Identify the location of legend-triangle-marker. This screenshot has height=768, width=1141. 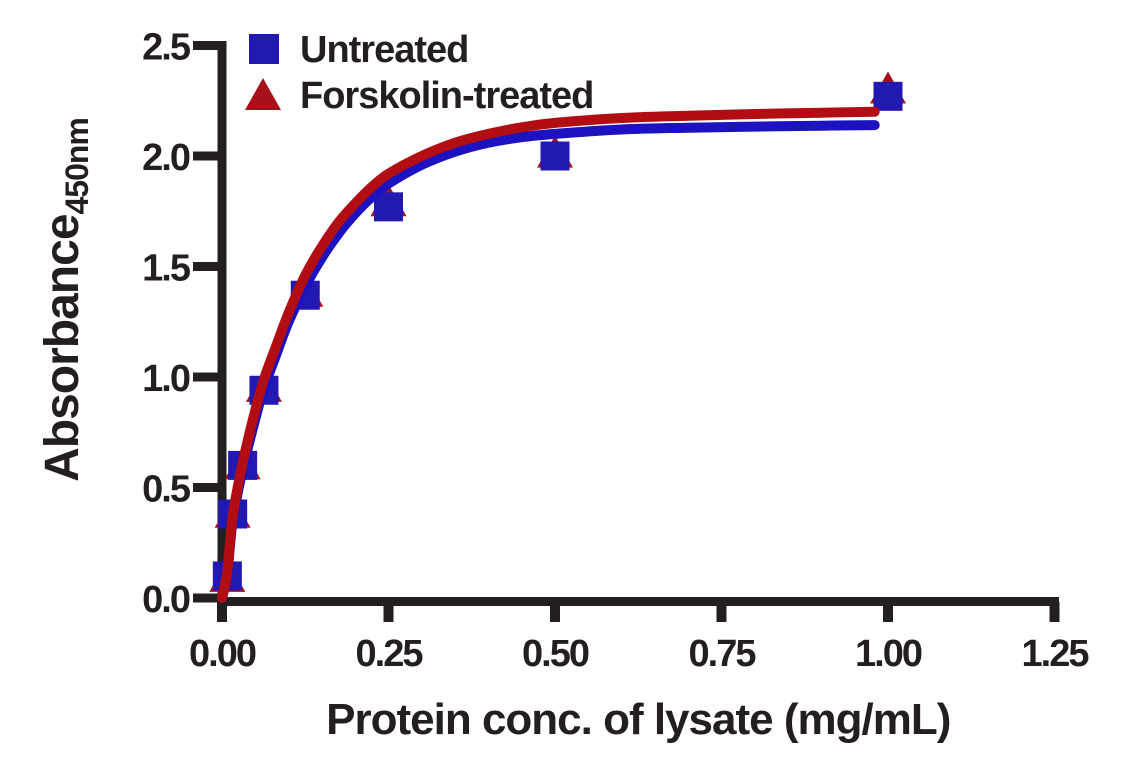
(263, 94).